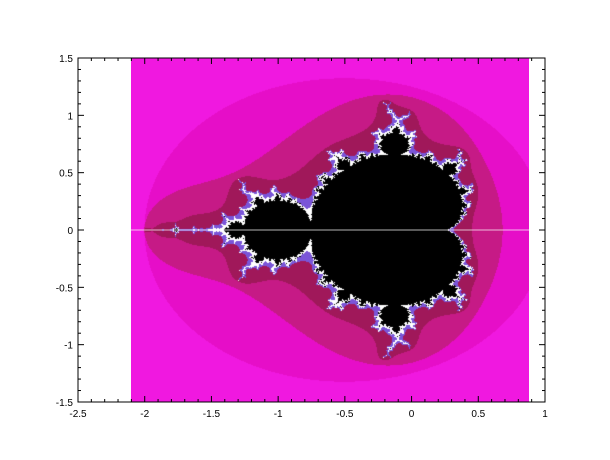  I want to click on y-tick-label: -0.5, so click(65, 288).